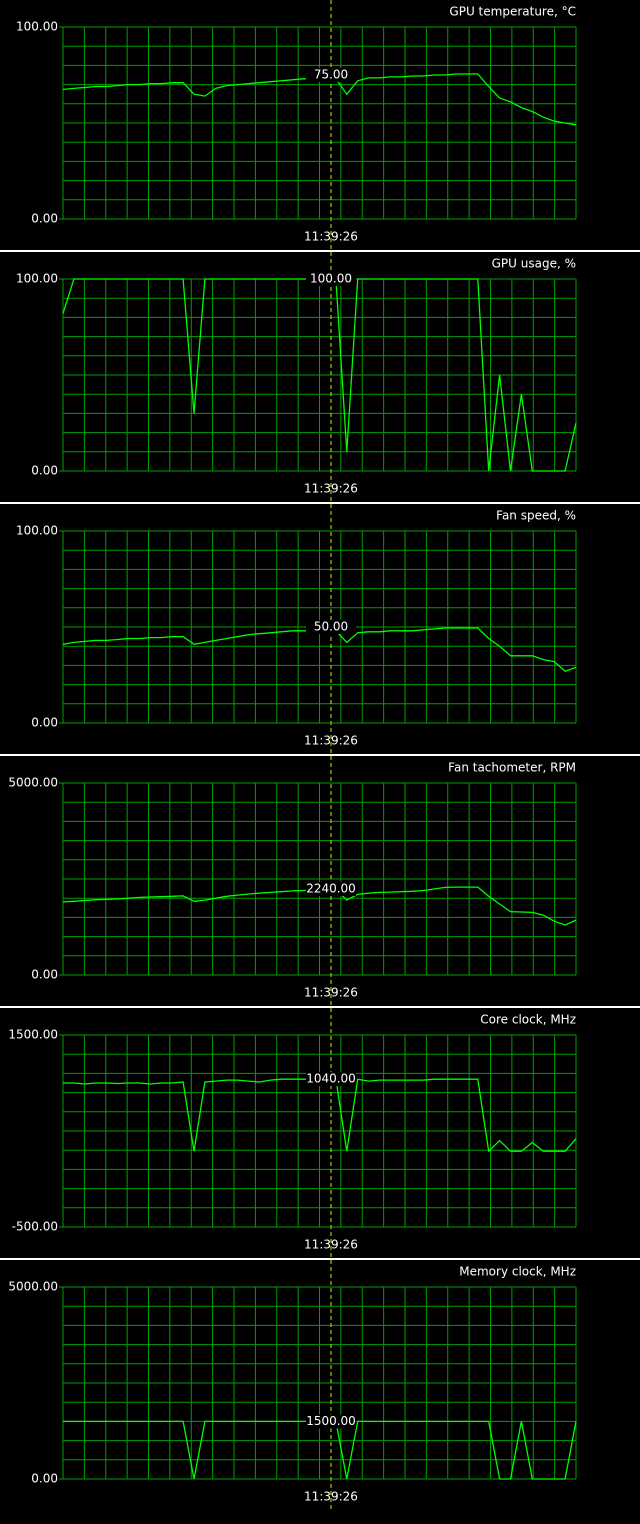  What do you see at coordinates (517, 1272) in the screenshot?
I see `chart-title: Memory clock, MHz` at bounding box center [517, 1272].